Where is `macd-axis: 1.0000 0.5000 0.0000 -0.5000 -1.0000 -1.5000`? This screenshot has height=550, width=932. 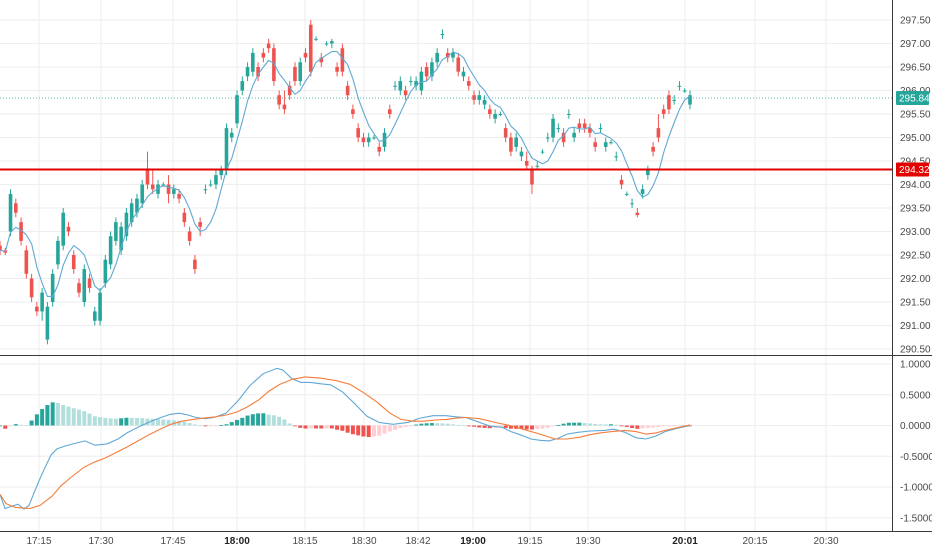
macd-axis: 1.0000 0.5000 0.0000 -0.5000 -1.0000 -1.5000 is located at coordinates (916, 442).